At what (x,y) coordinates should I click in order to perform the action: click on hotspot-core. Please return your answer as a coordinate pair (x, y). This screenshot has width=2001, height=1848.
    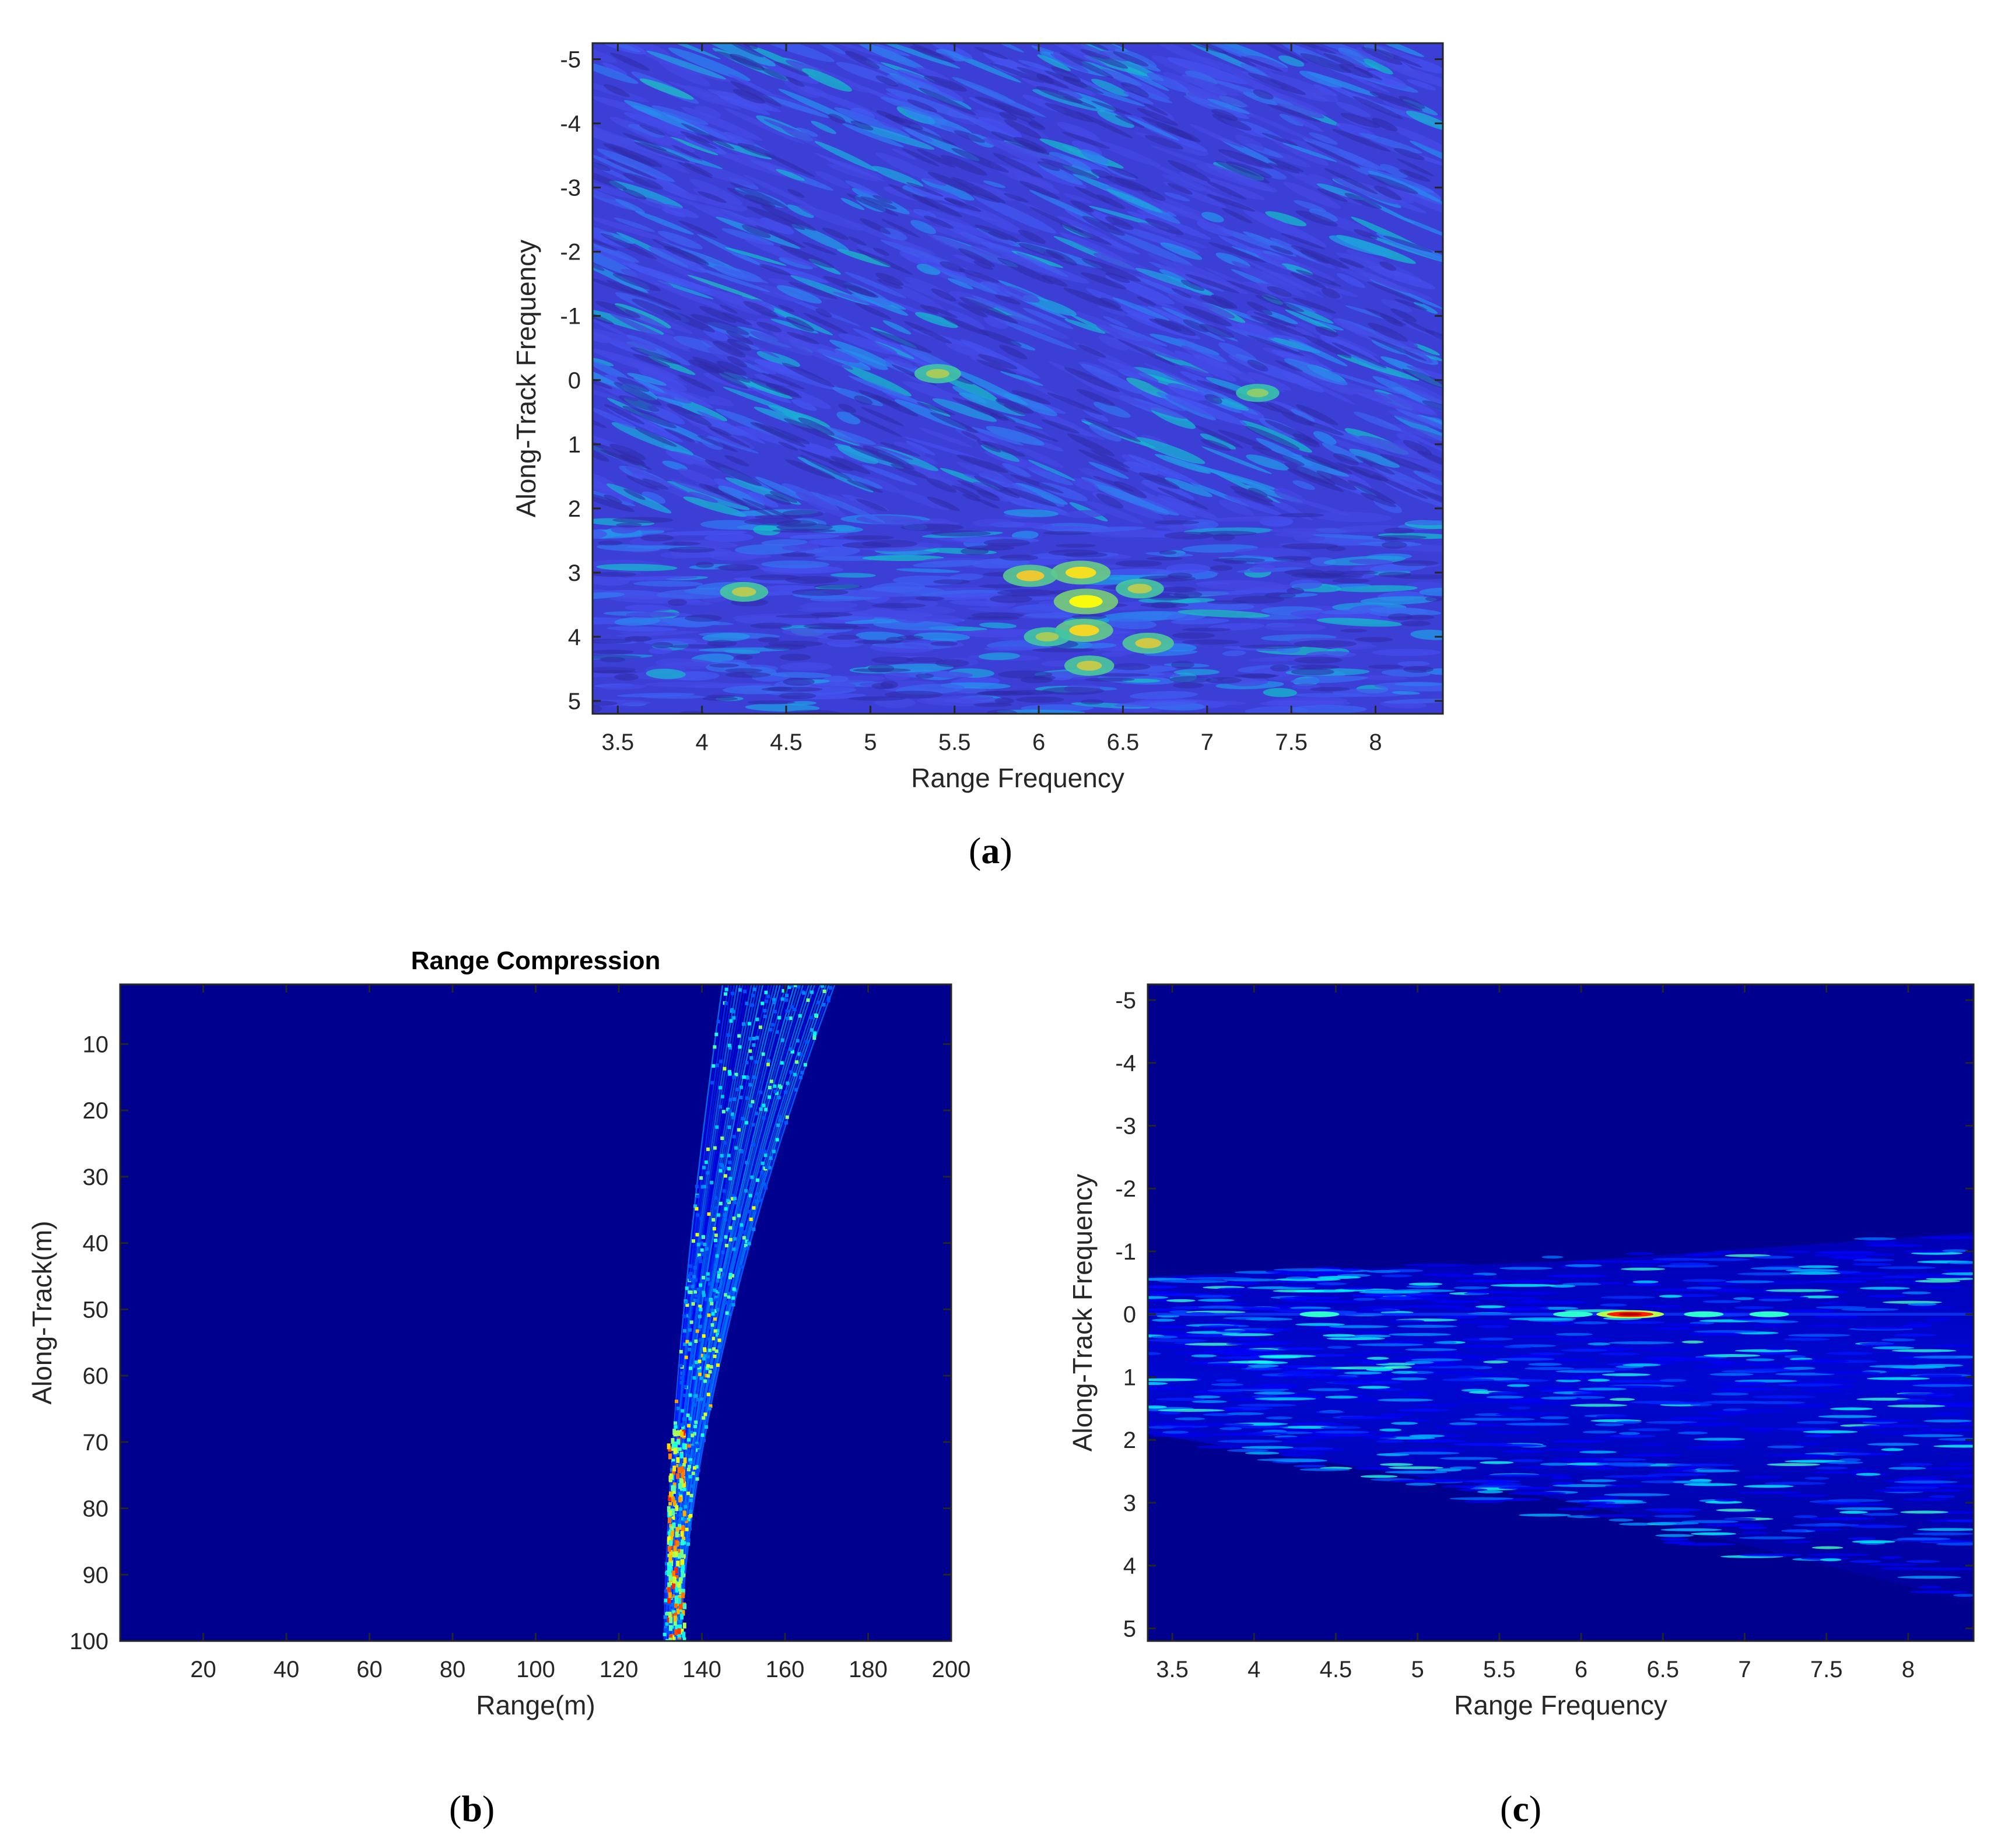
    Looking at the image, I should click on (1086, 601).